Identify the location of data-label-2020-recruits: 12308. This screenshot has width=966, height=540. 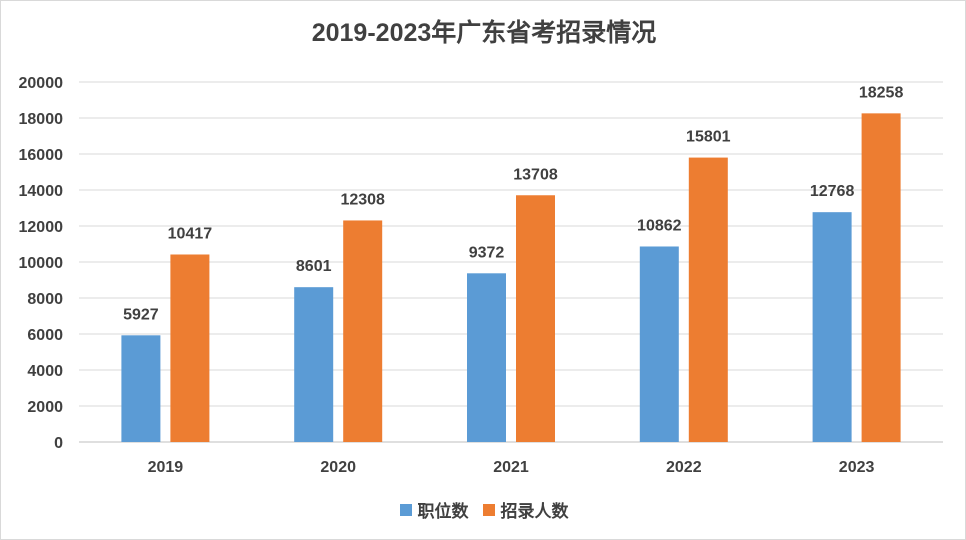
(362, 199).